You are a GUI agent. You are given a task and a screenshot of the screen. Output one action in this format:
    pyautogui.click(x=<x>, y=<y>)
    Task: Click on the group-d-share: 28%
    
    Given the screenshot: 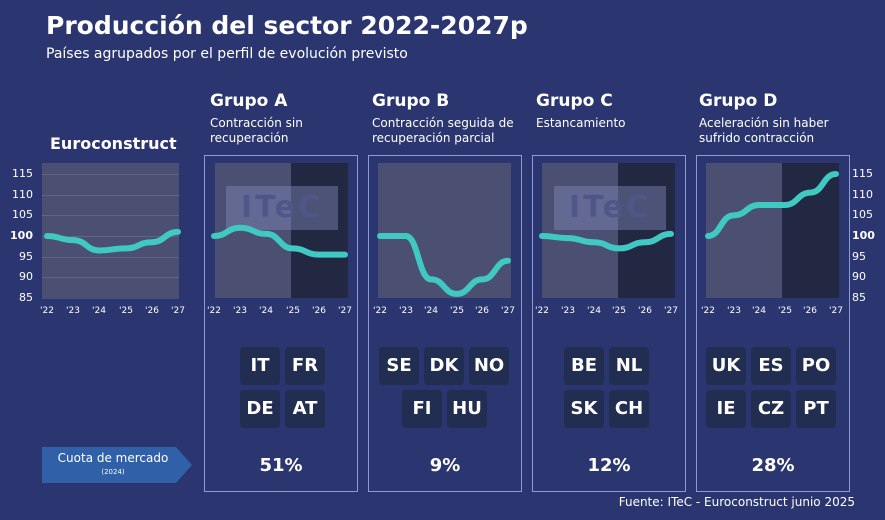 What is the action you would take?
    pyautogui.click(x=773, y=465)
    